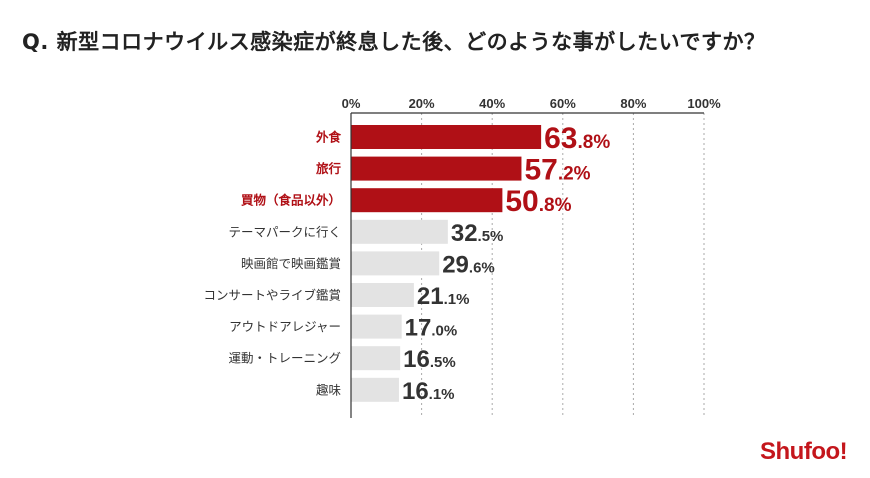 Image resolution: width=870 pixels, height=478 pixels. What do you see at coordinates (291, 263) in the screenshot?
I see `category-label: 映画館で映画鑑賞` at bounding box center [291, 263].